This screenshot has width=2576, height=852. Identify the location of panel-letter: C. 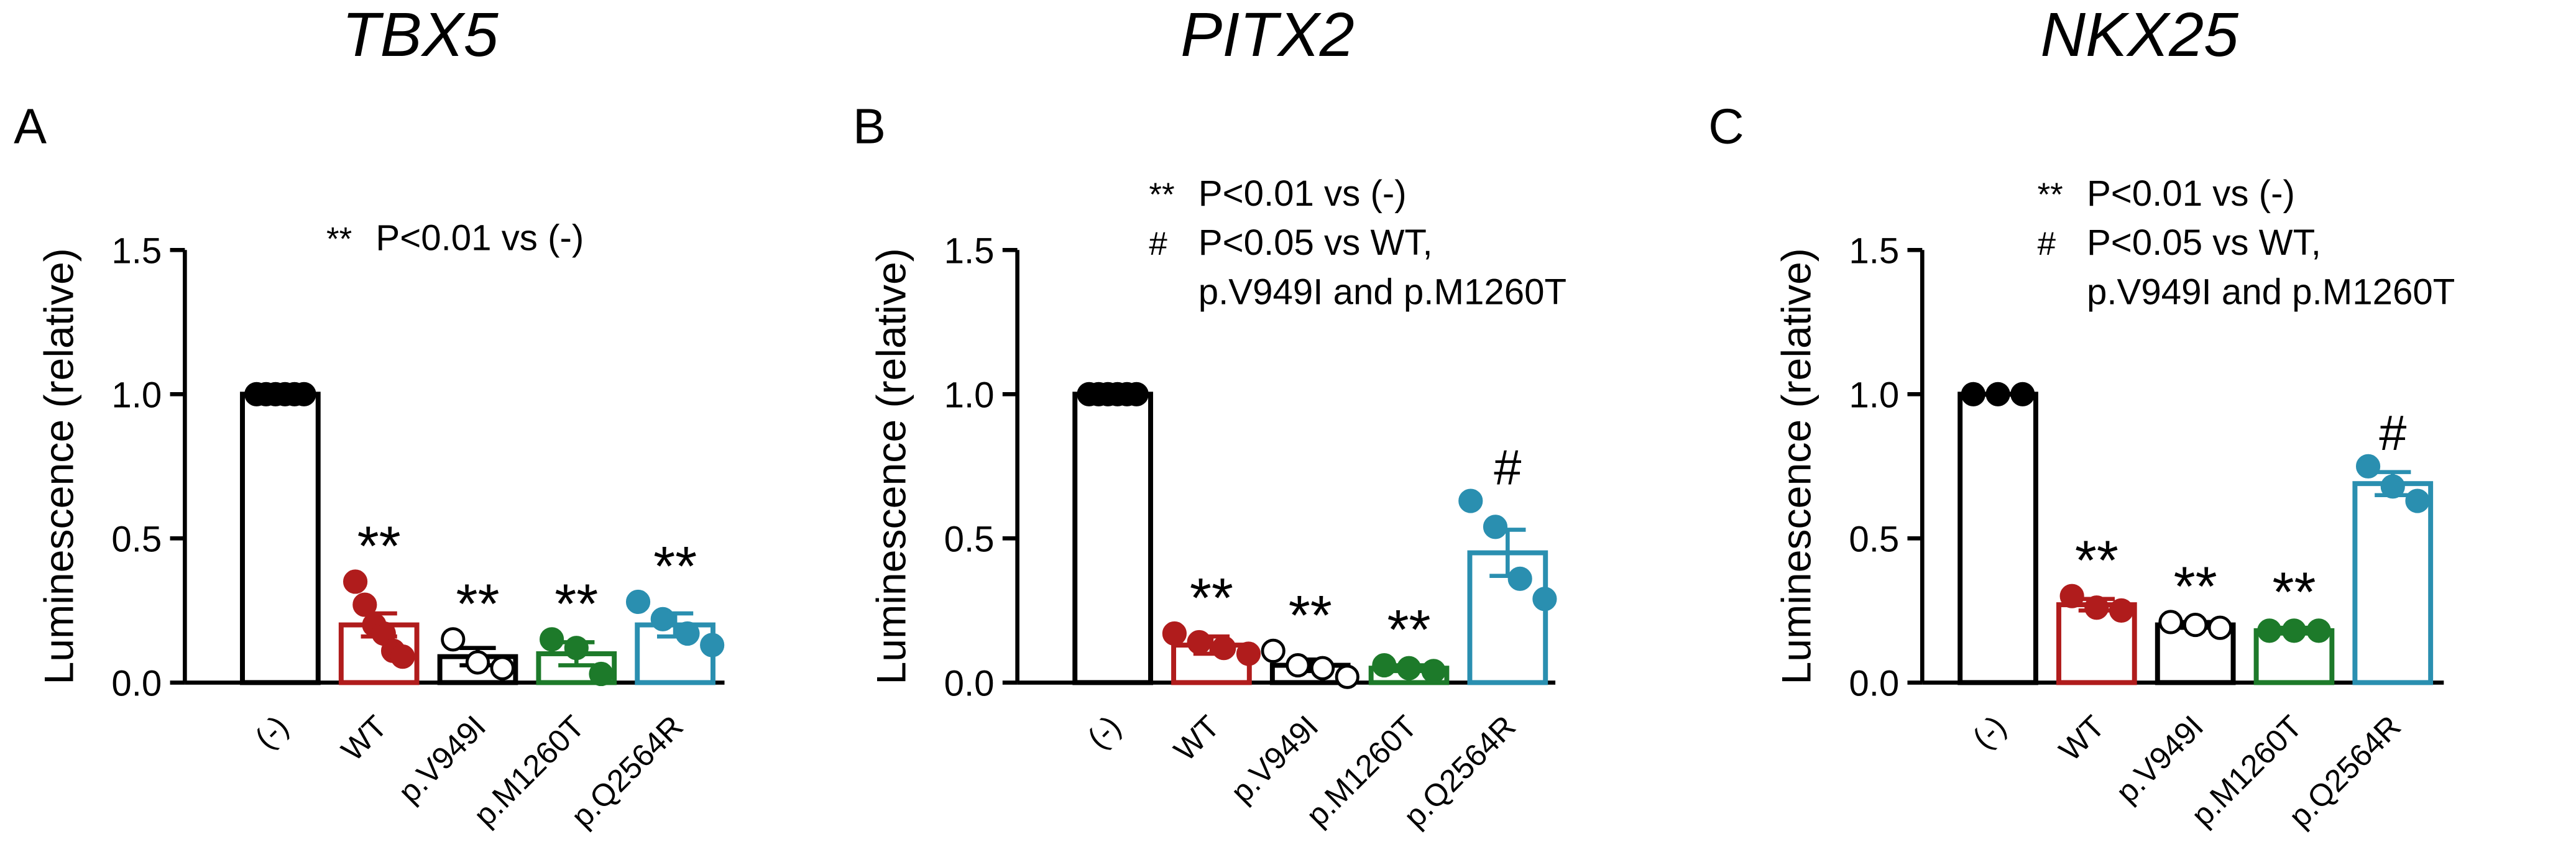
(1726, 126).